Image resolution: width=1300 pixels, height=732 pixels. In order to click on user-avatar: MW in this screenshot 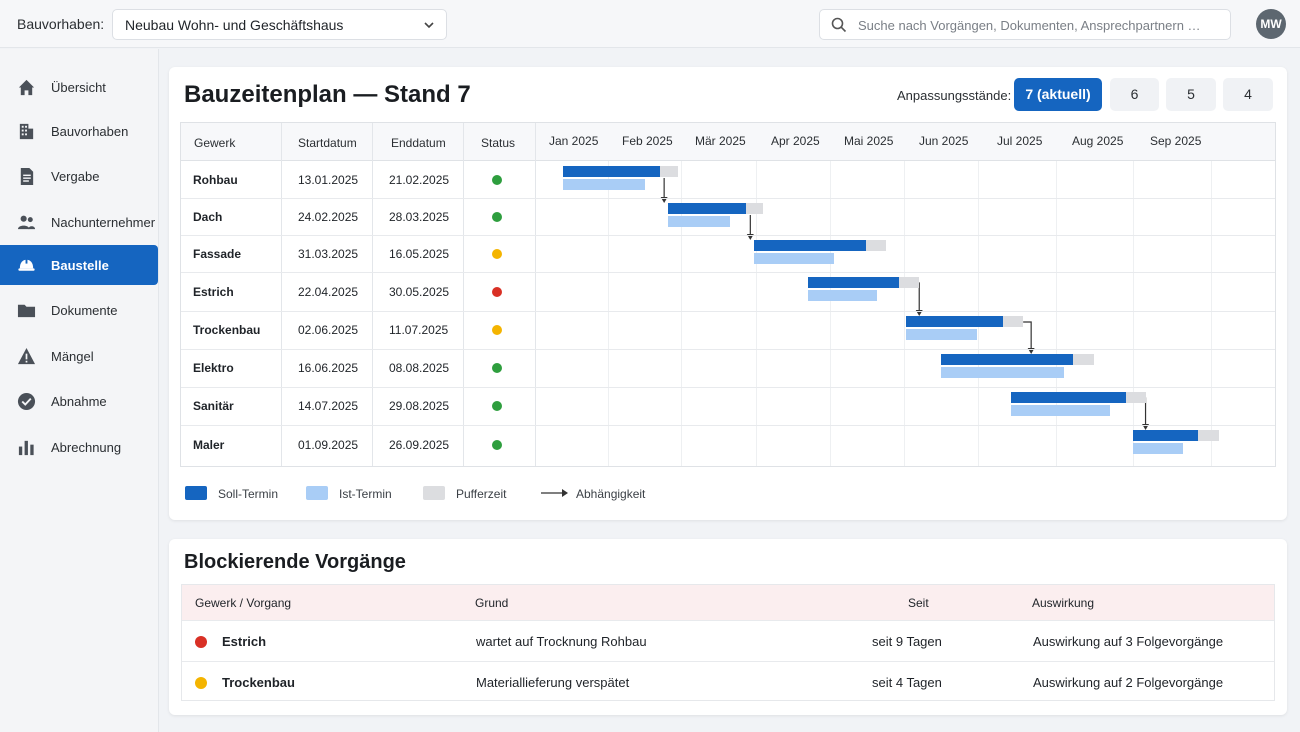, I will do `click(1271, 24)`.